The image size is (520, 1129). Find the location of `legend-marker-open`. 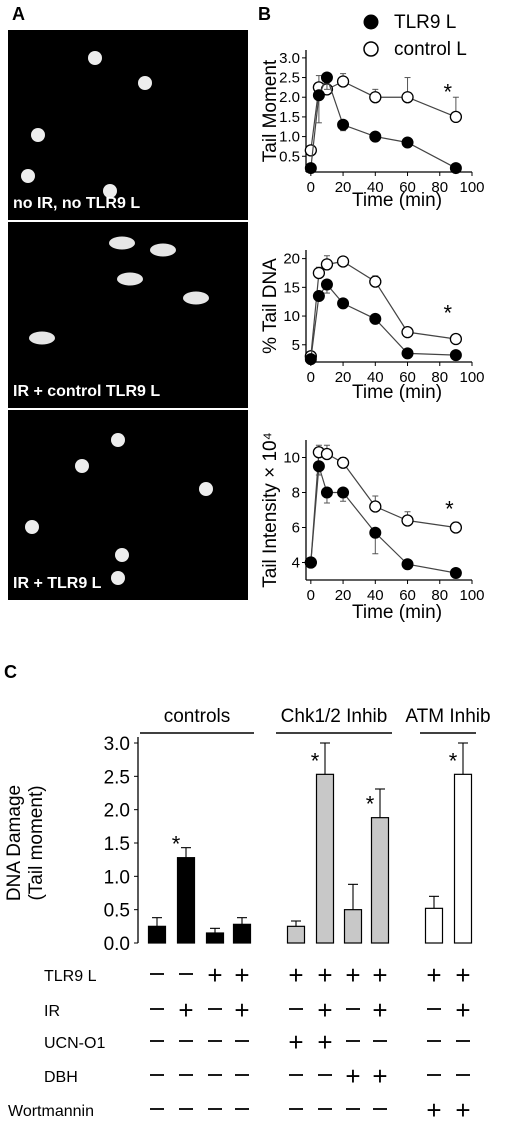

legend-marker-open is located at coordinates (371, 49).